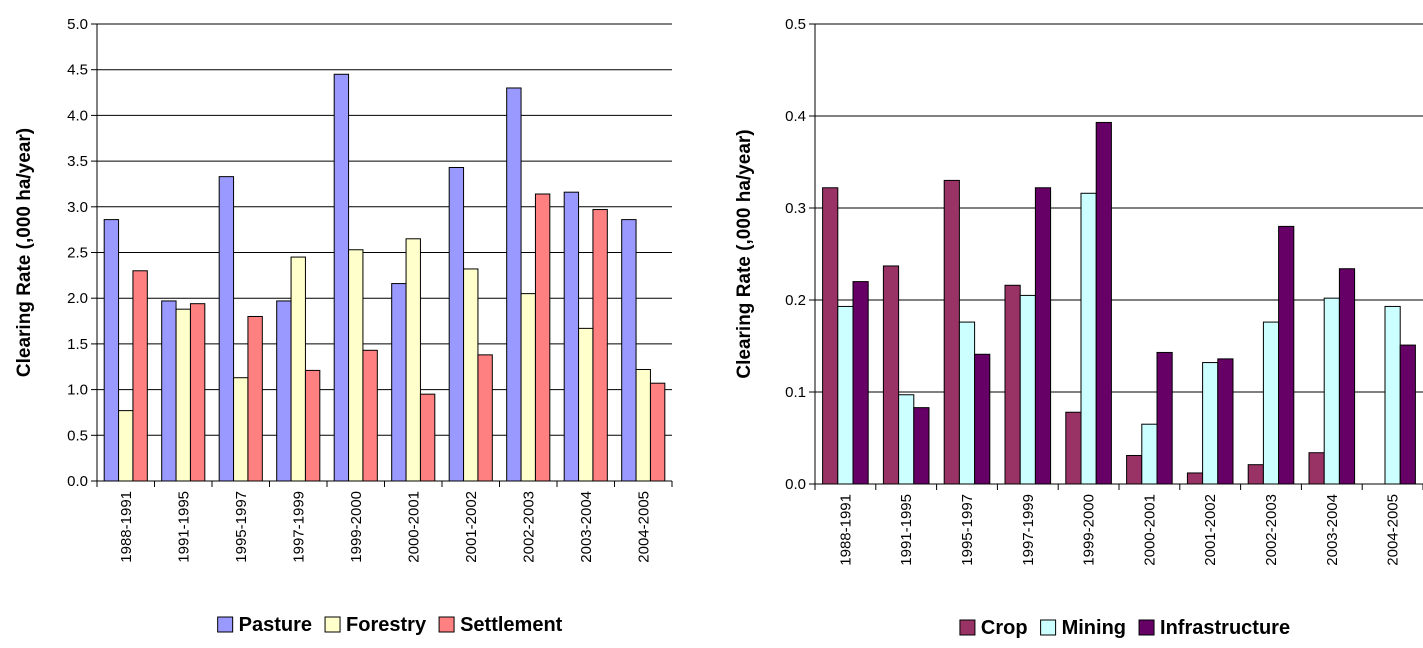  Describe the element at coordinates (1347, 376) in the screenshot. I see `bar-infrastructure-2003-2004` at that location.